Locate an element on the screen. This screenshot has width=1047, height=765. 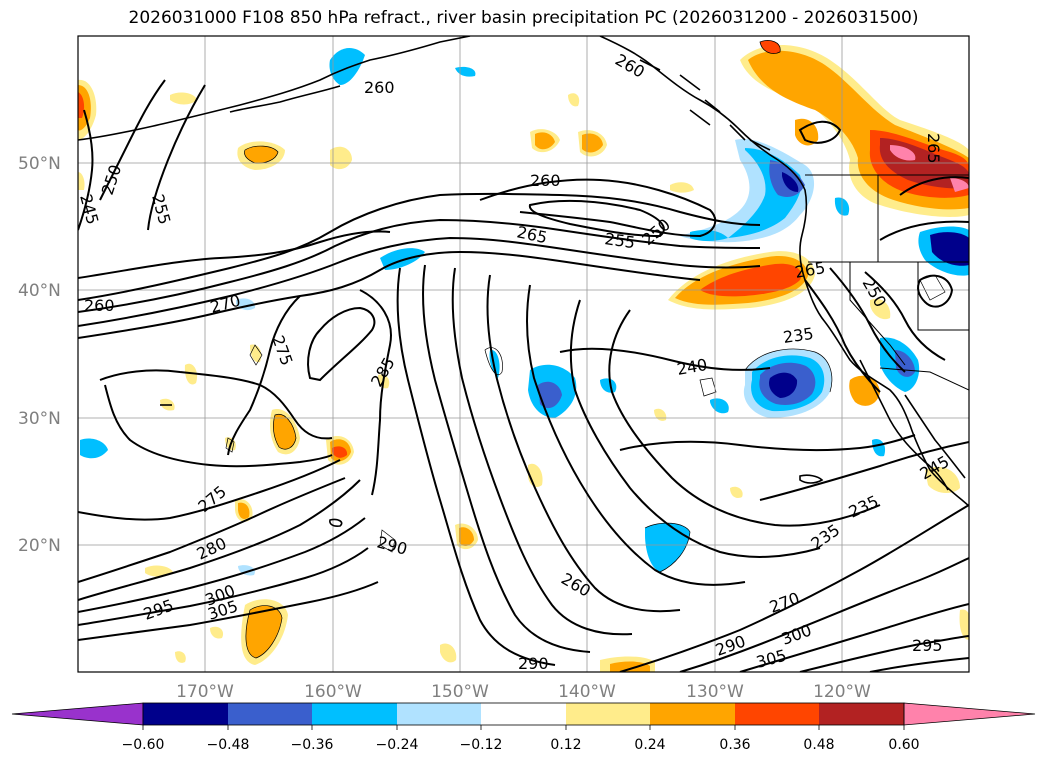
latitude-labels: 50°N 40°N 30°N 20°N is located at coordinates (39, 355).